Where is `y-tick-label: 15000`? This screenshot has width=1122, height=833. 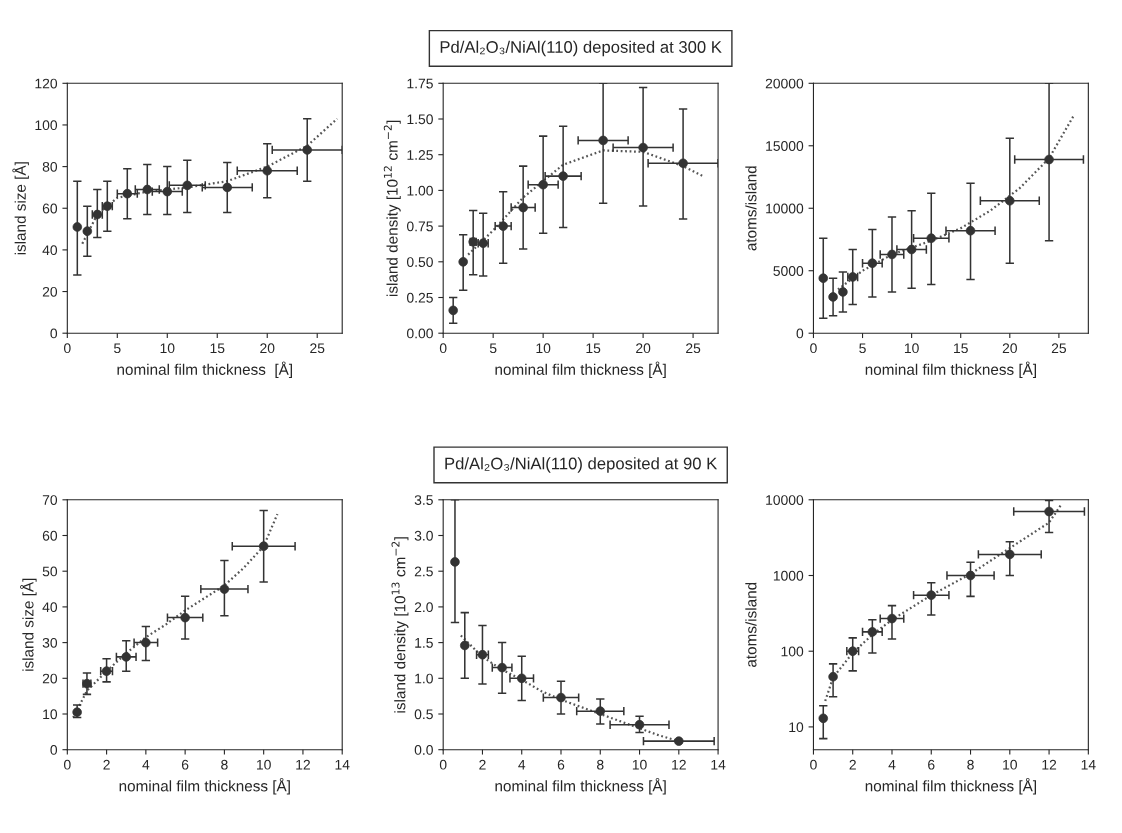 y-tick-label: 15000 is located at coordinates (785, 146).